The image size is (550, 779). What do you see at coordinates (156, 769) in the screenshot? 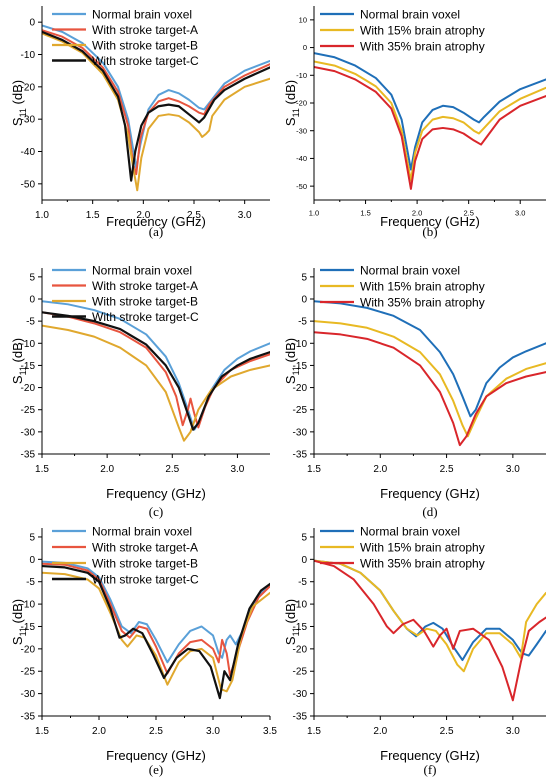
I see `panel-label: (e)` at bounding box center [156, 769].